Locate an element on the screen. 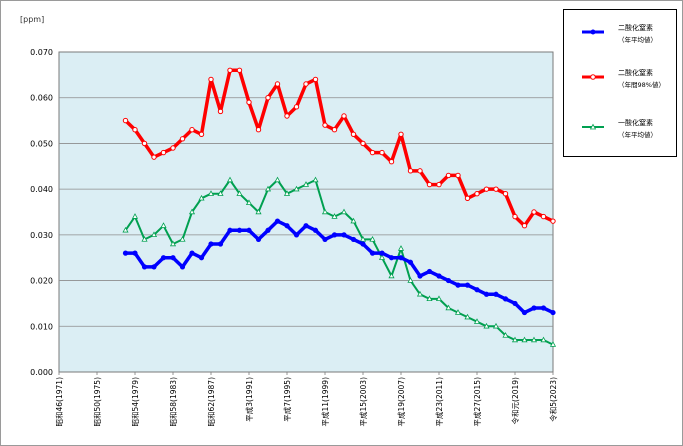 Image resolution: width=683 pixels, height=446 pixels. legend-marker-no-mean is located at coordinates (593, 126).